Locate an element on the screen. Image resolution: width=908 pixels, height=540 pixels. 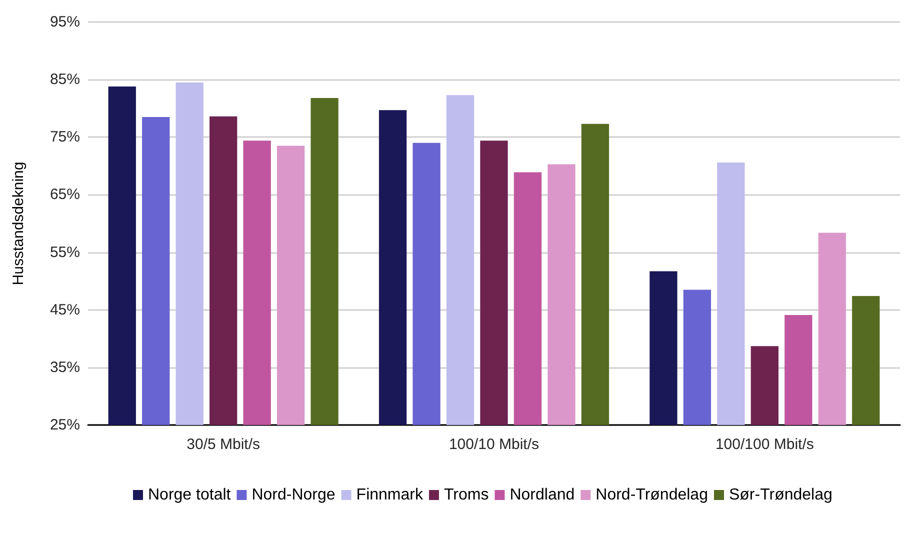
legend-label: Sør-Trøndelag is located at coordinates (780, 495).